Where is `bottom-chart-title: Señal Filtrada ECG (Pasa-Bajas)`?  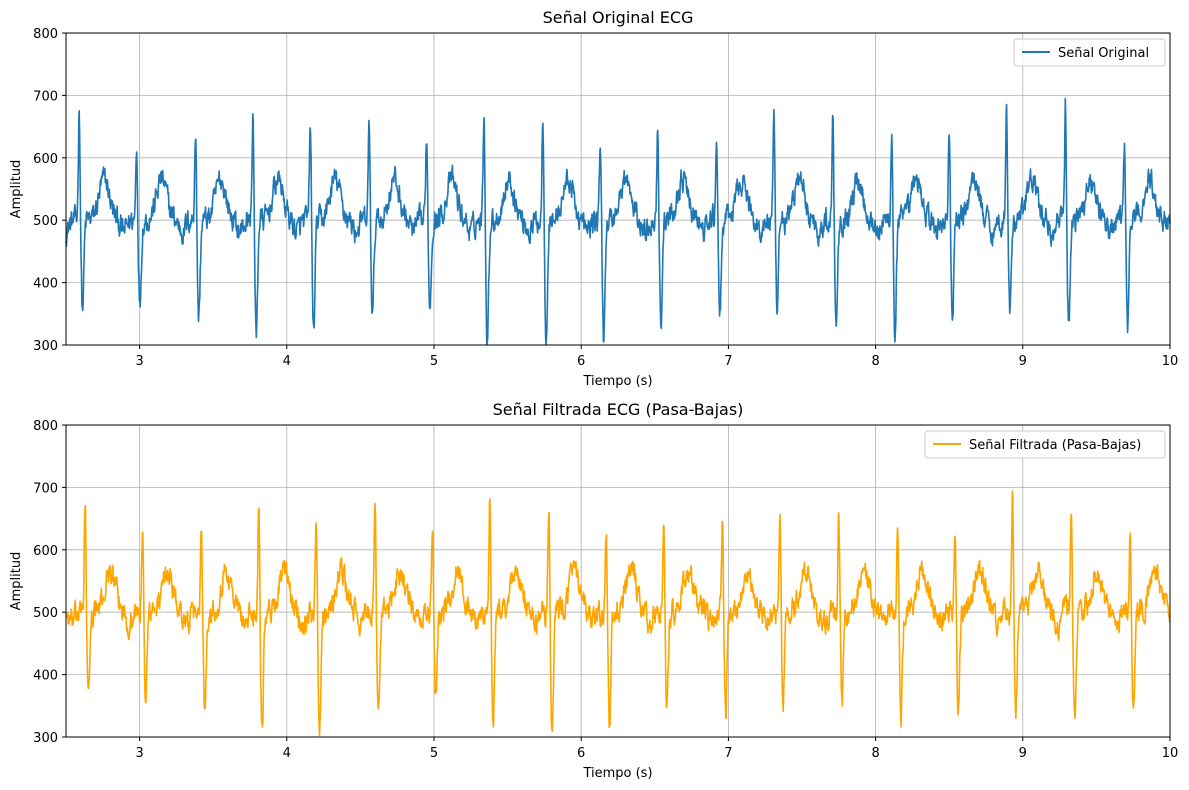 bottom-chart-title: Señal Filtrada ECG (Pasa-Bajas) is located at coordinates (618, 409).